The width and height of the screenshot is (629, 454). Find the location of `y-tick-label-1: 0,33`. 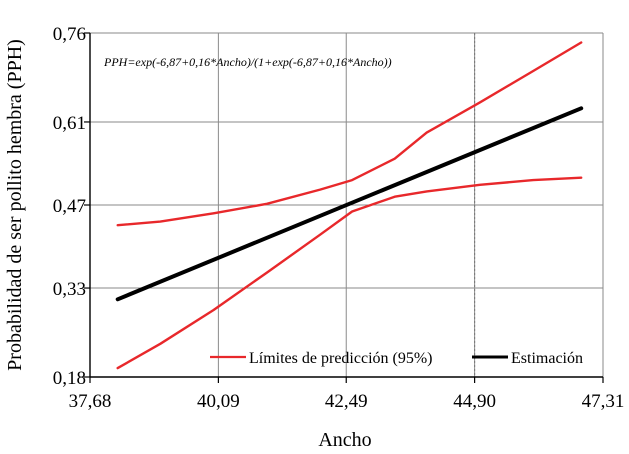

y-tick-label-1: 0,33 is located at coordinates (69, 289).